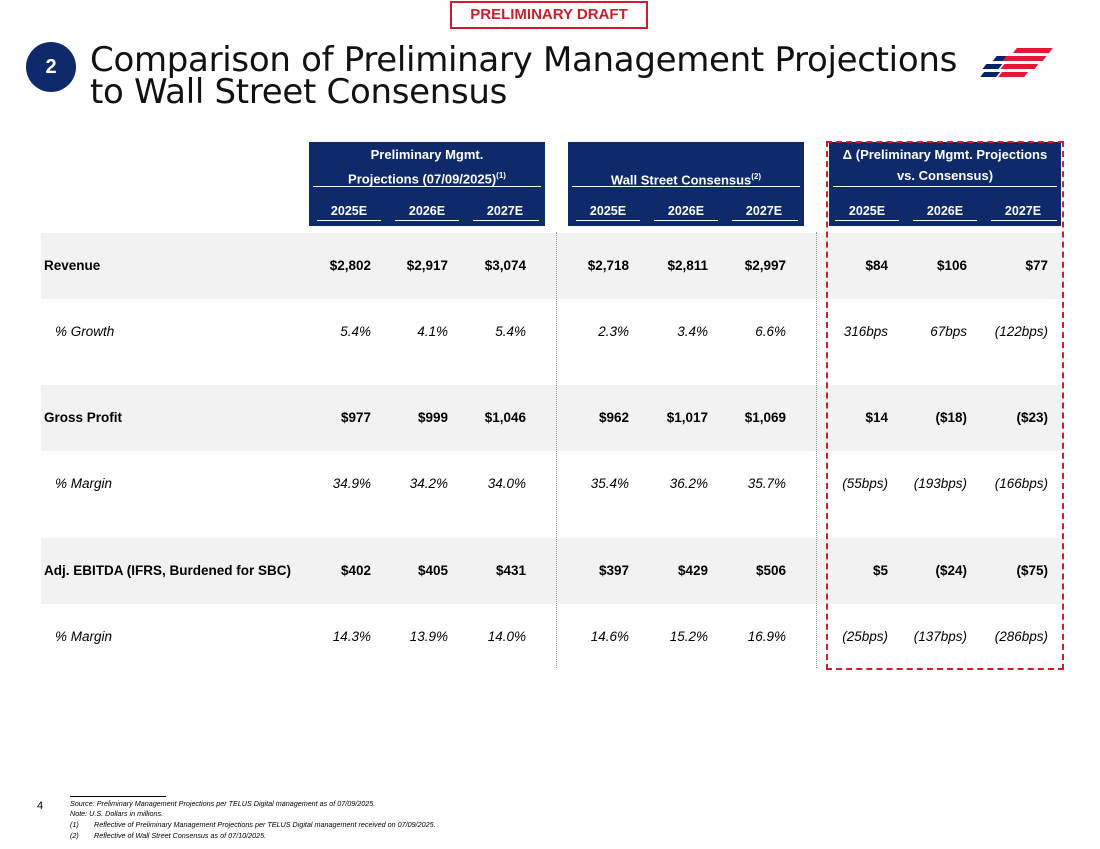 The height and width of the screenshot is (849, 1100). What do you see at coordinates (427, 154) in the screenshot?
I see `mgmt-header-line1: Preliminary Mgmt.` at bounding box center [427, 154].